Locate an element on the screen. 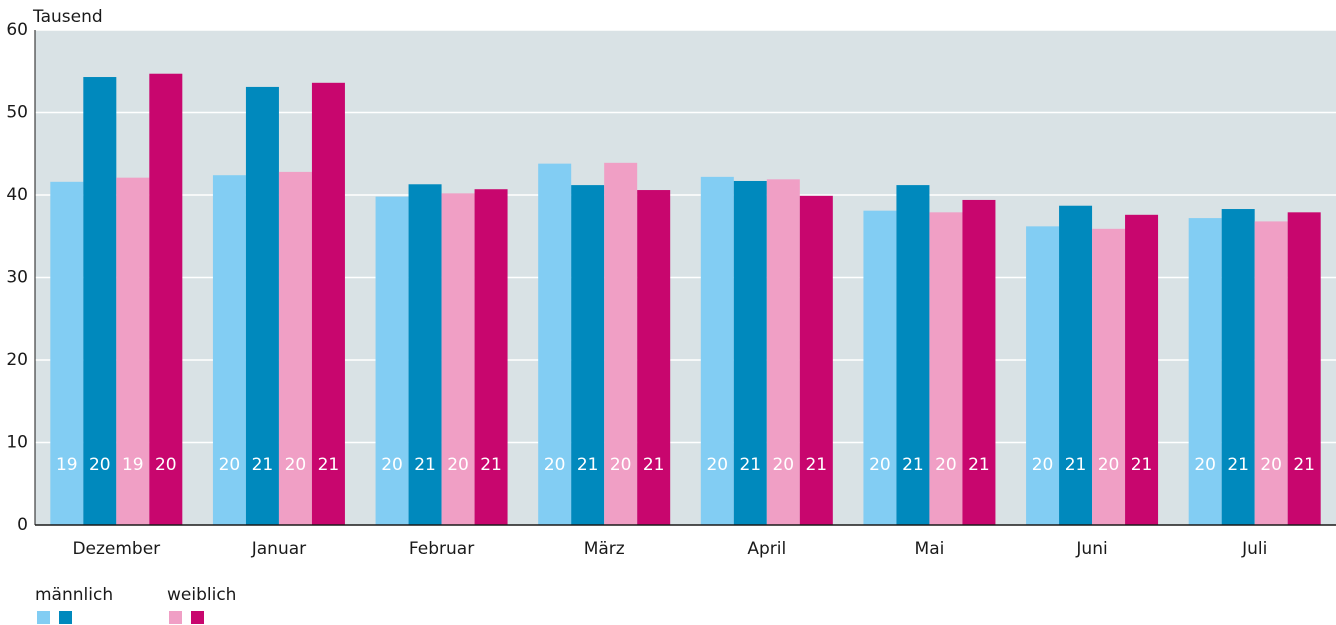 The height and width of the screenshot is (625, 1336). x-tick-label: Dezember is located at coordinates (116, 549).